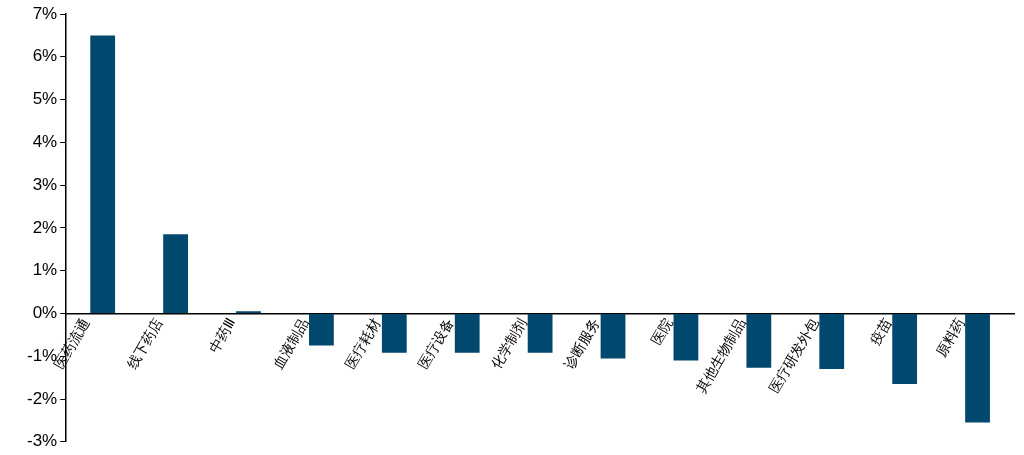  What do you see at coordinates (720, 355) in the screenshot?
I see `x-tick-label: 其他生物制品` at bounding box center [720, 355].